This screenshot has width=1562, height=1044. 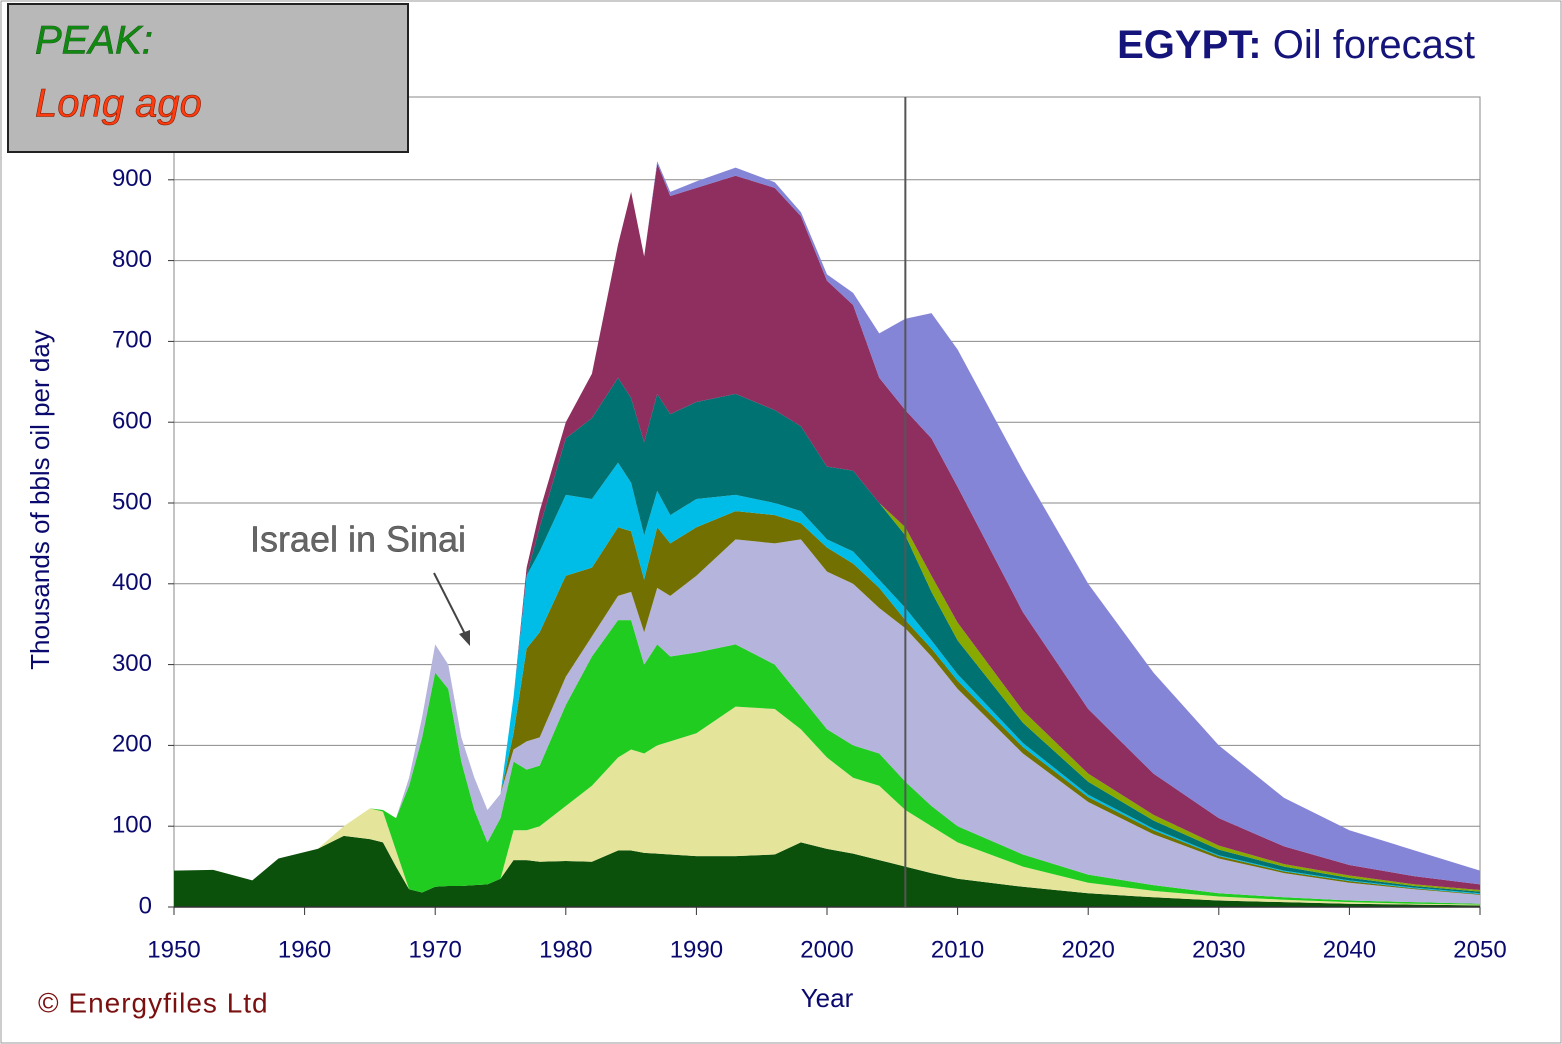 What do you see at coordinates (696, 949) in the screenshot?
I see `x-tick-label: 1990` at bounding box center [696, 949].